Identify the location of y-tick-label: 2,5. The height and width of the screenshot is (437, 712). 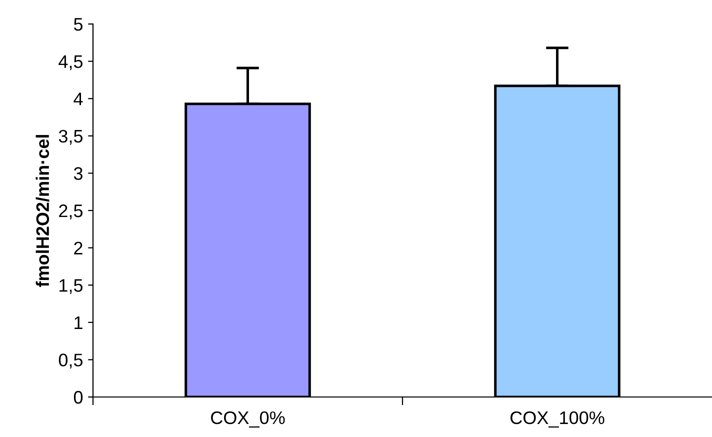
(71, 212).